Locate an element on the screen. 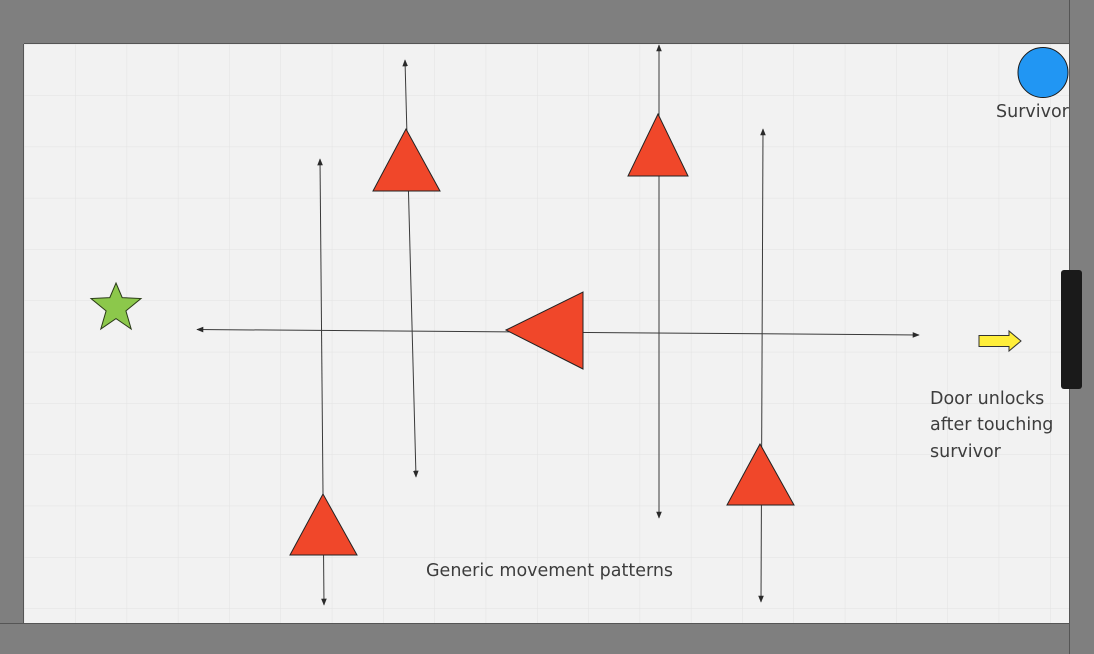 The image size is (1094, 654). wall-bottom is located at coordinates (547, 638).